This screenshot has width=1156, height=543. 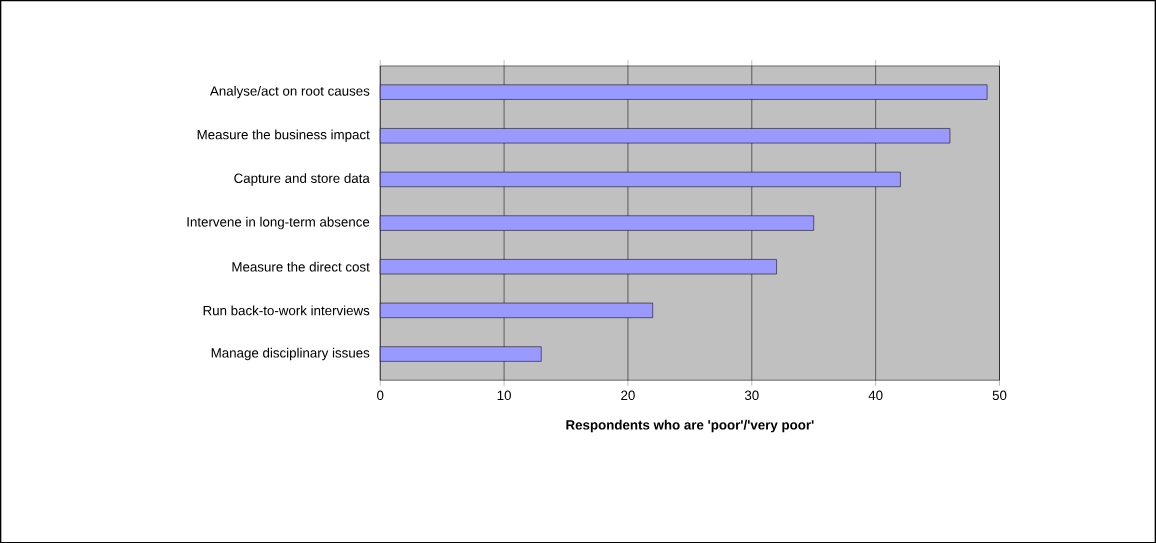 What do you see at coordinates (286, 310) in the screenshot?
I see `y-tick-label: Run back-to-work interviews` at bounding box center [286, 310].